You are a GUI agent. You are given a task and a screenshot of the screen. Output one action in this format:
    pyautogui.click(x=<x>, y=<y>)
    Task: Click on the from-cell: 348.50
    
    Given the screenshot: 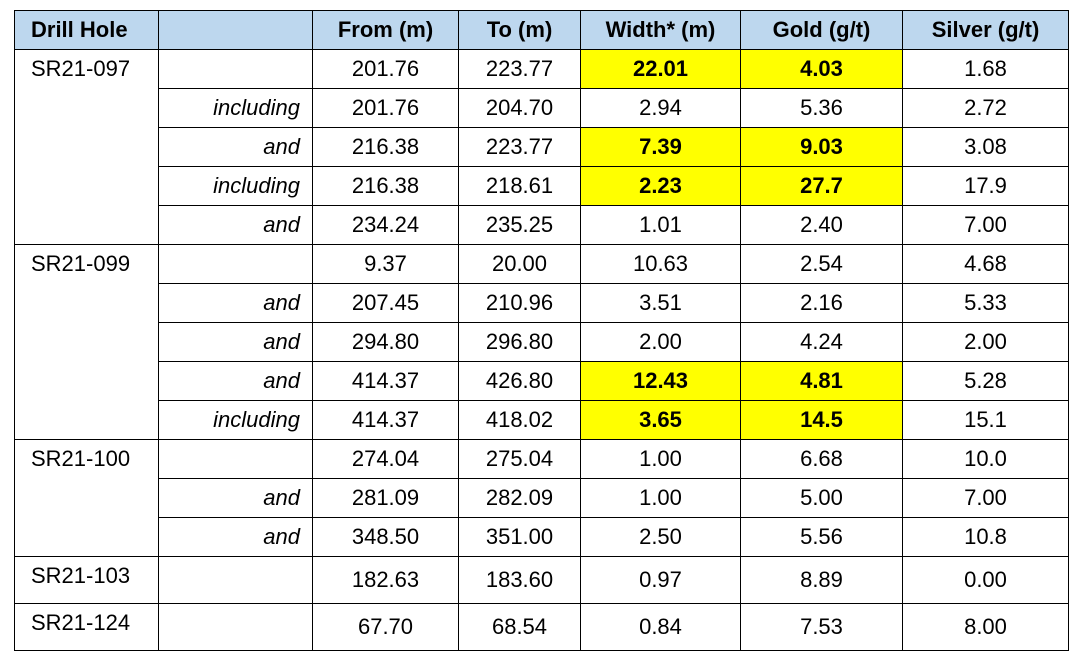 What is the action you would take?
    pyautogui.click(x=385, y=537)
    